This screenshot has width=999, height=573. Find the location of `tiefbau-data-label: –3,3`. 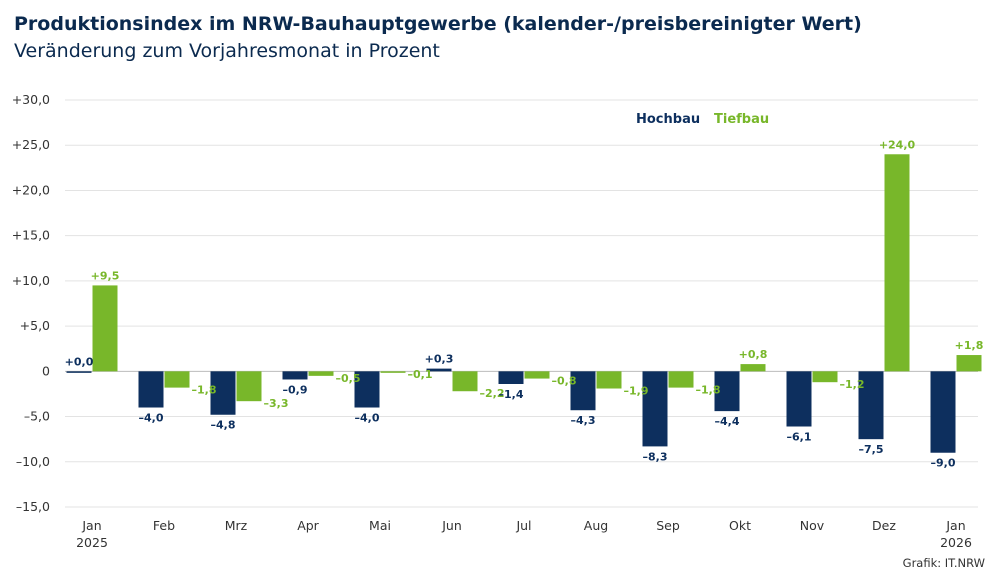

tiefbau-data-label: –3,3 is located at coordinates (276, 403).